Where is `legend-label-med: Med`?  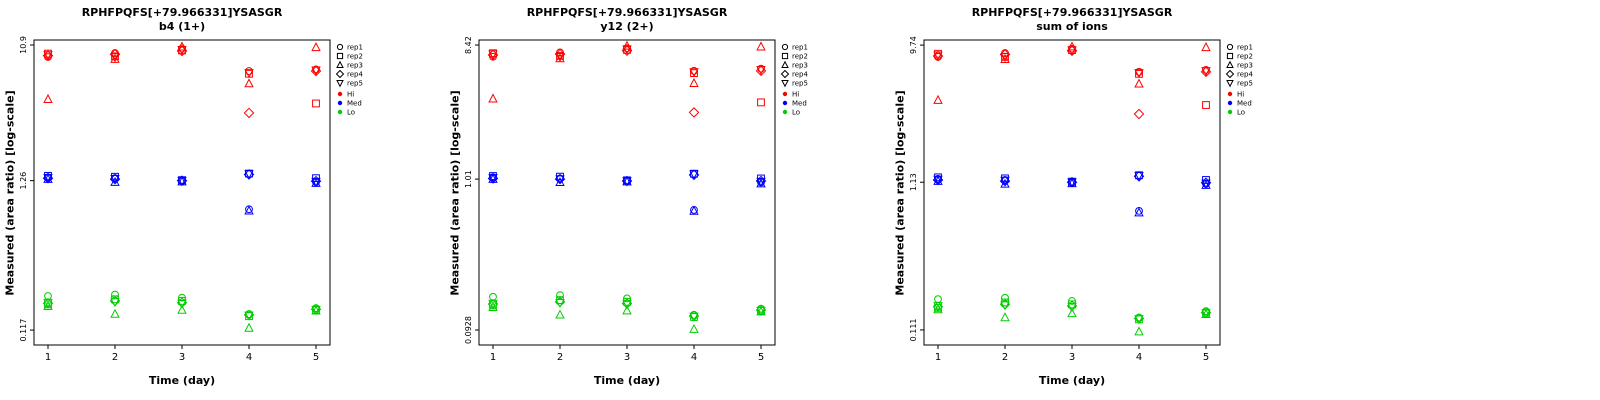
legend-label-med: Med is located at coordinates (1244, 104).